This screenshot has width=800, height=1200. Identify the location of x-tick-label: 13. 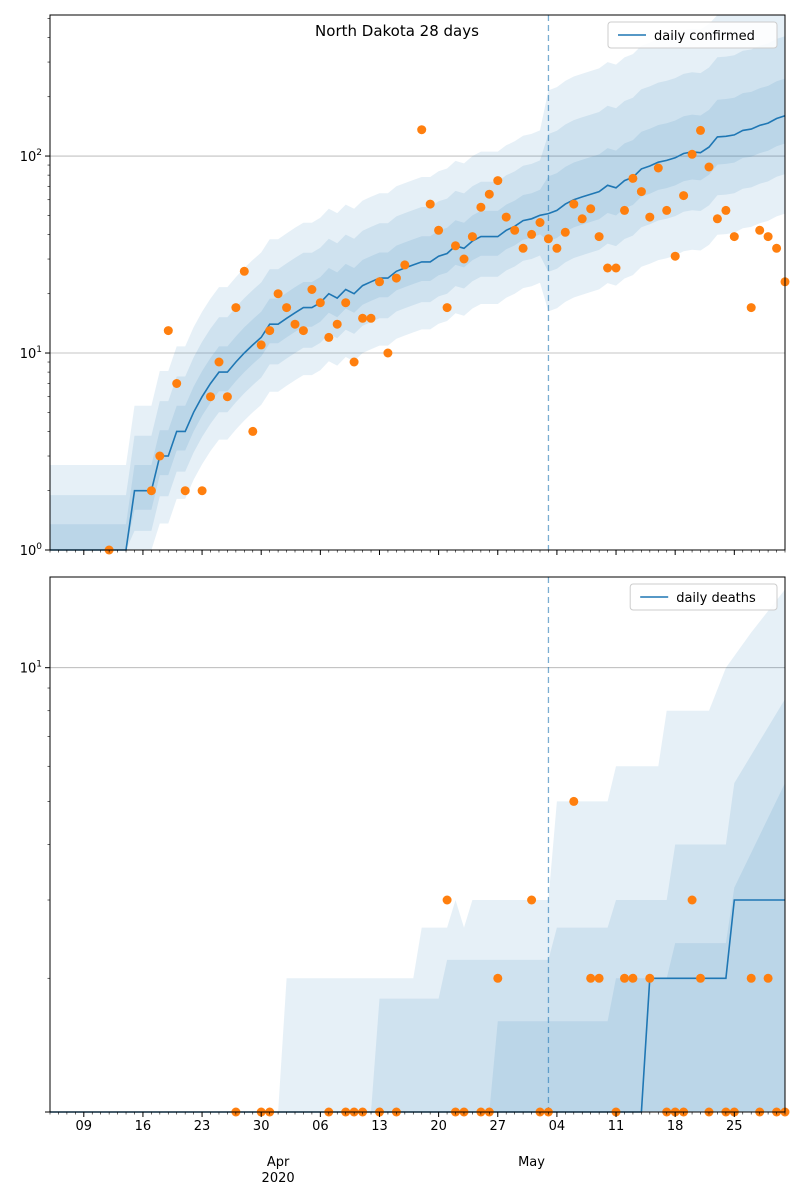
(379, 1126).